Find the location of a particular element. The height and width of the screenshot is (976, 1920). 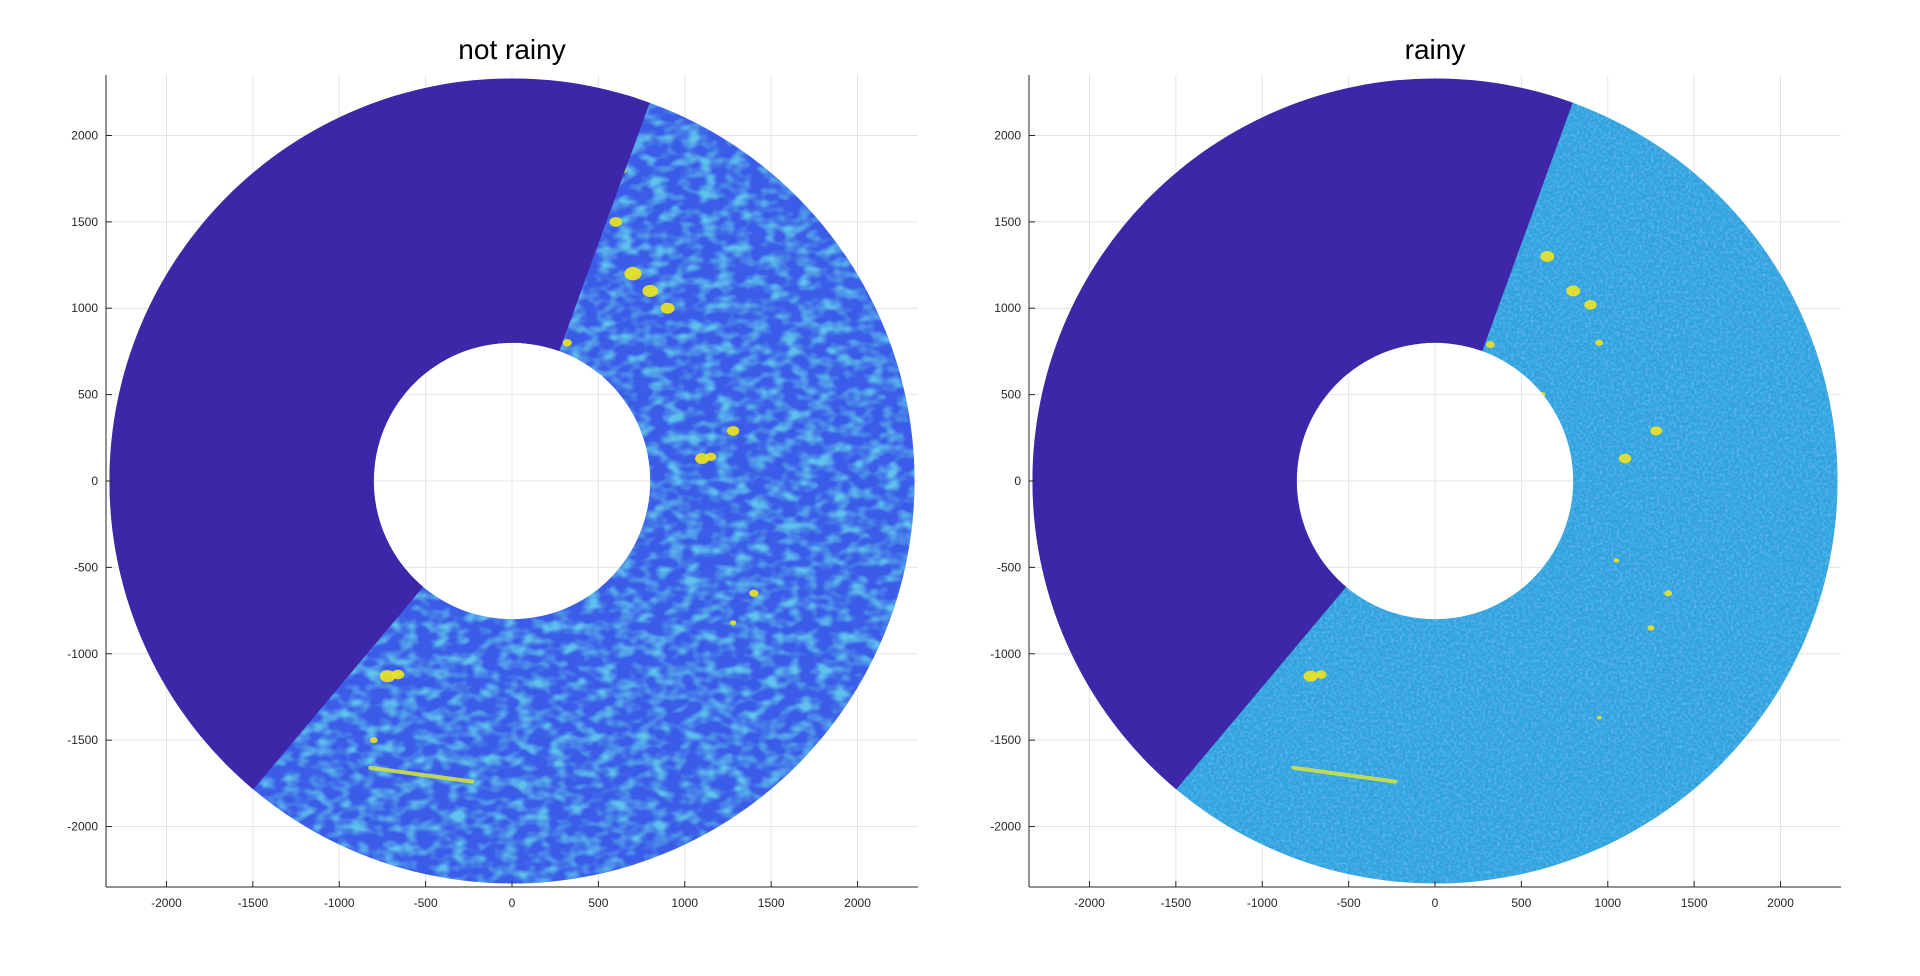

chart-title: rainy is located at coordinates (1435, 49).